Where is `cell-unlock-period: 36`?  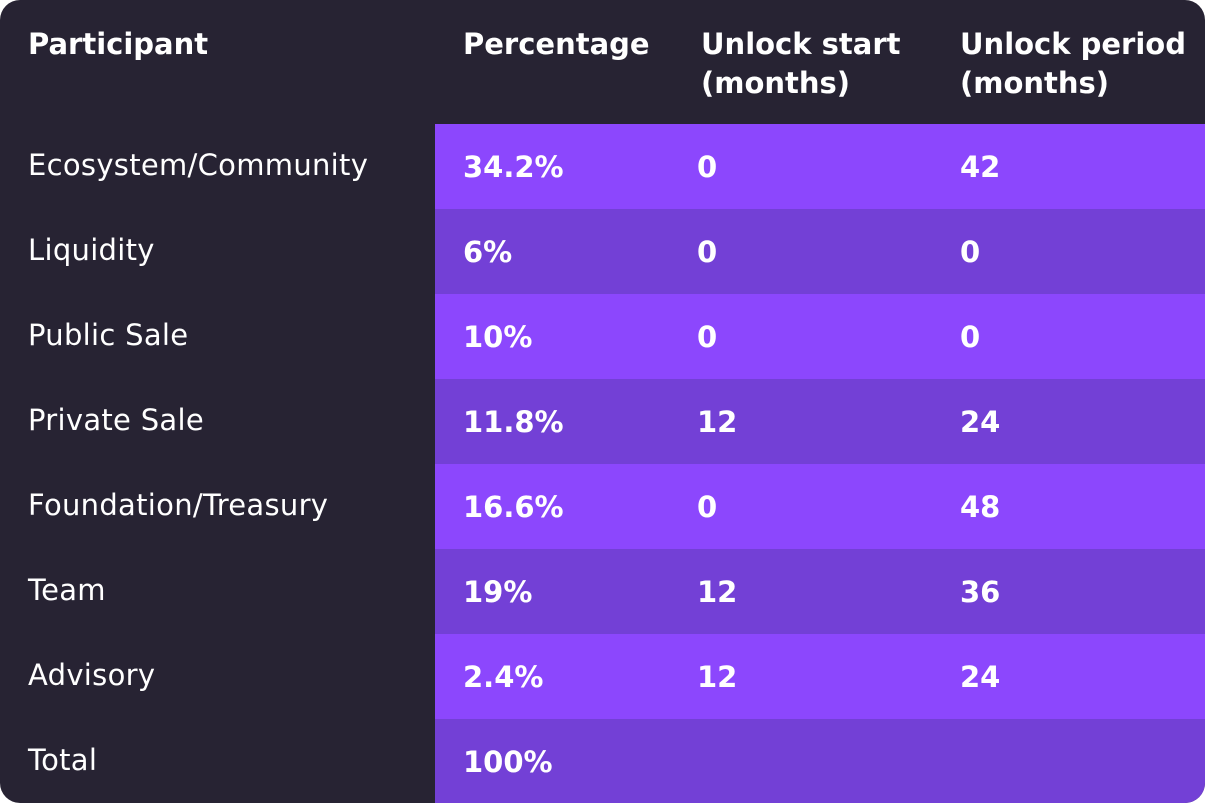 cell-unlock-period: 36 is located at coordinates (980, 592).